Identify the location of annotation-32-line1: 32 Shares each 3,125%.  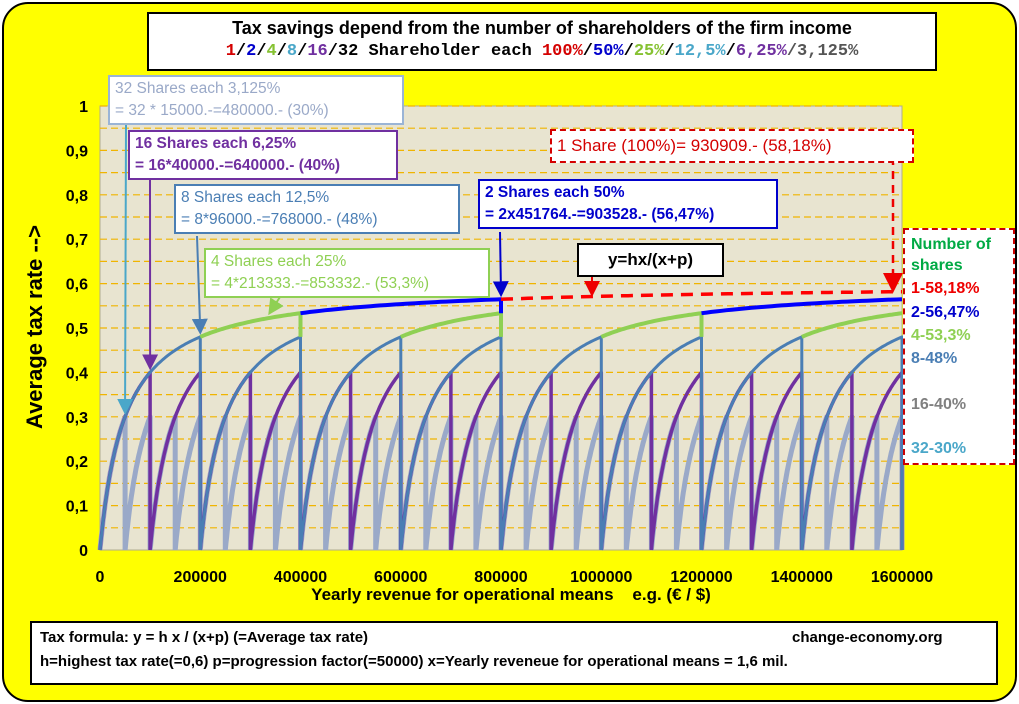
(198, 88).